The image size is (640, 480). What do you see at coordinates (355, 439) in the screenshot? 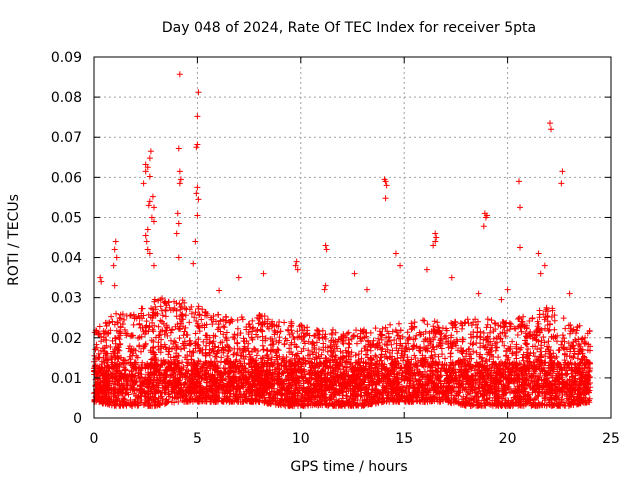
I see `x-tick-labels: 0 5 10 15 20 25` at bounding box center [355, 439].